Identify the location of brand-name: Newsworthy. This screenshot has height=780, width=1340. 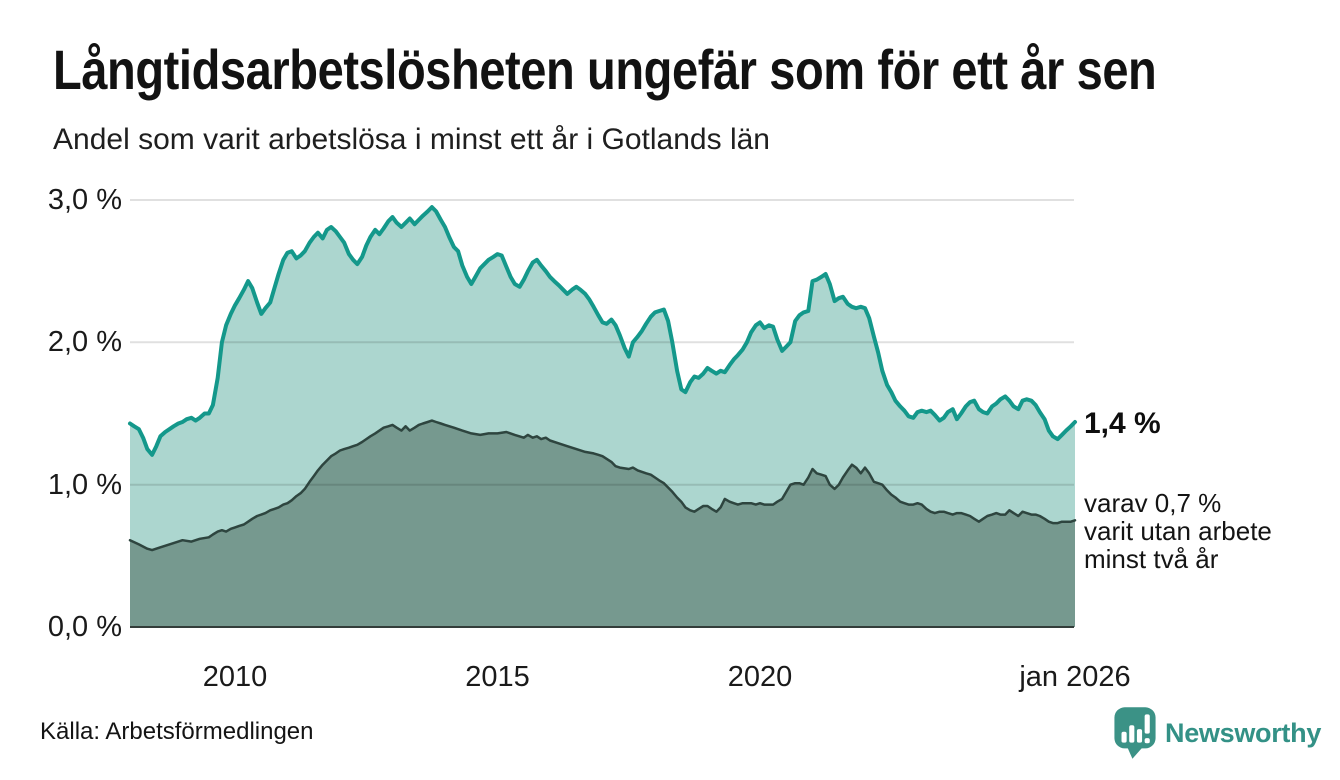
(1243, 732).